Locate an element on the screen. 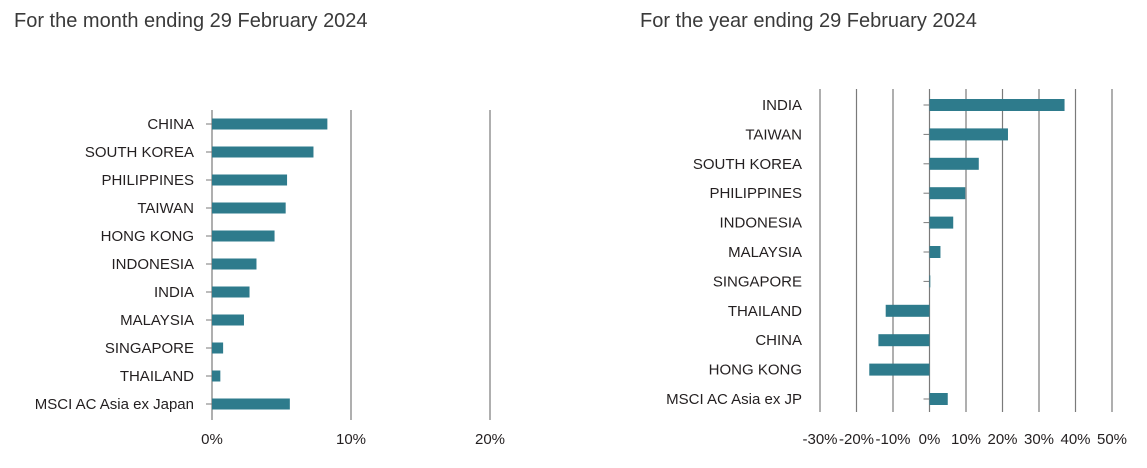 The image size is (1147, 468). year-tick-label: 10% is located at coordinates (966, 439).